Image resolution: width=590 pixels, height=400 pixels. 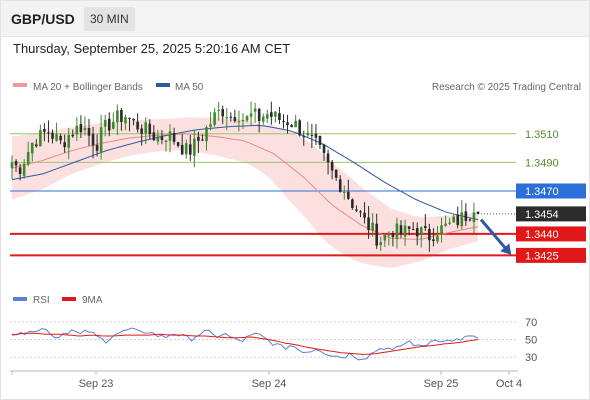 What do you see at coordinates (109, 19) in the screenshot?
I see `timeframe-button: 30 MIN` at bounding box center [109, 19].